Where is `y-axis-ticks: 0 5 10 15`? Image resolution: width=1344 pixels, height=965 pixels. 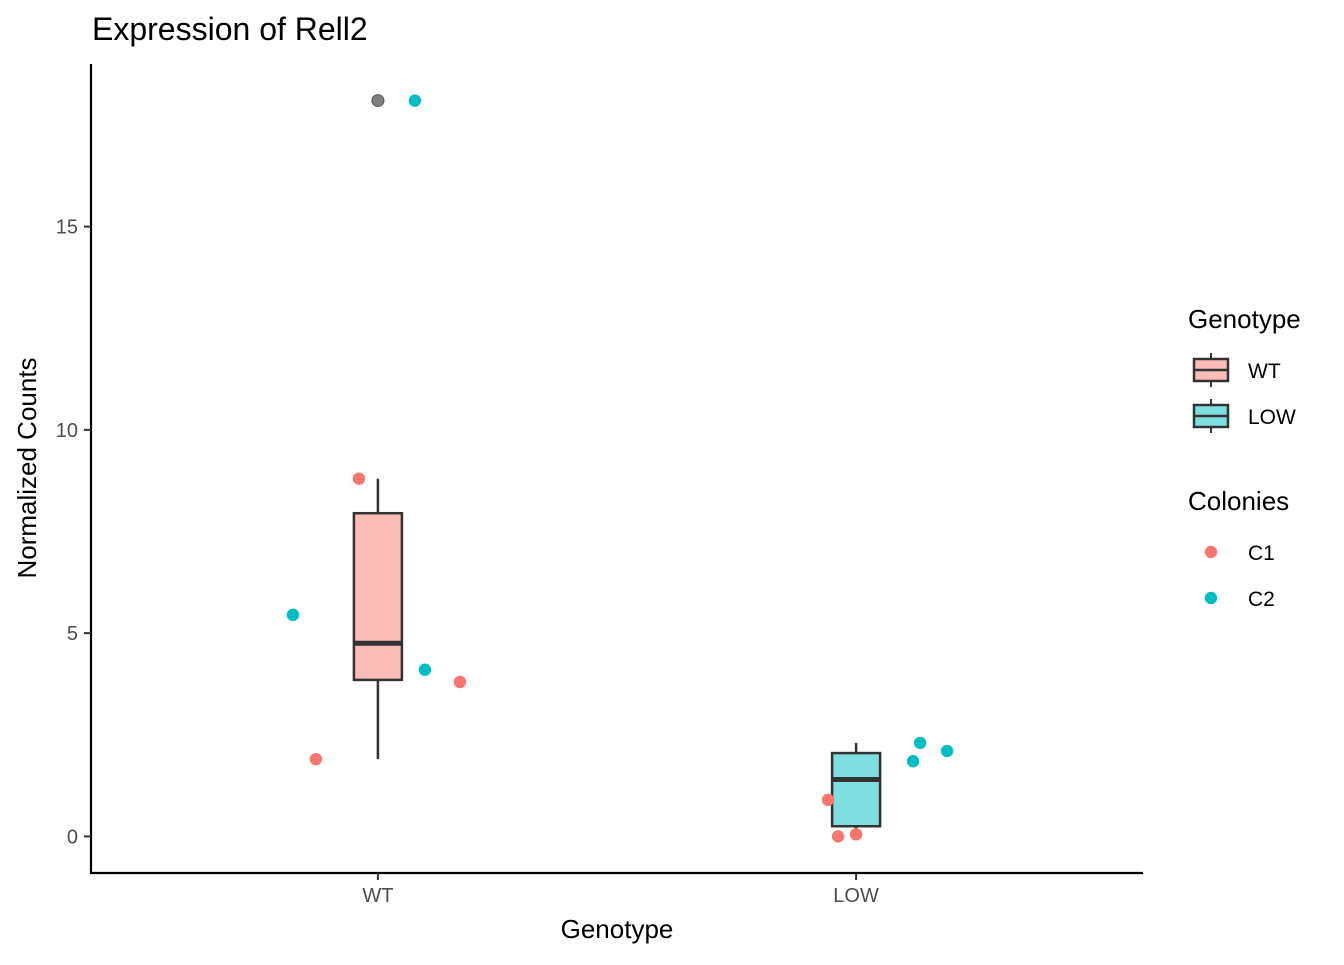
y-axis-ticks: 0 5 10 15 is located at coordinates (73, 532).